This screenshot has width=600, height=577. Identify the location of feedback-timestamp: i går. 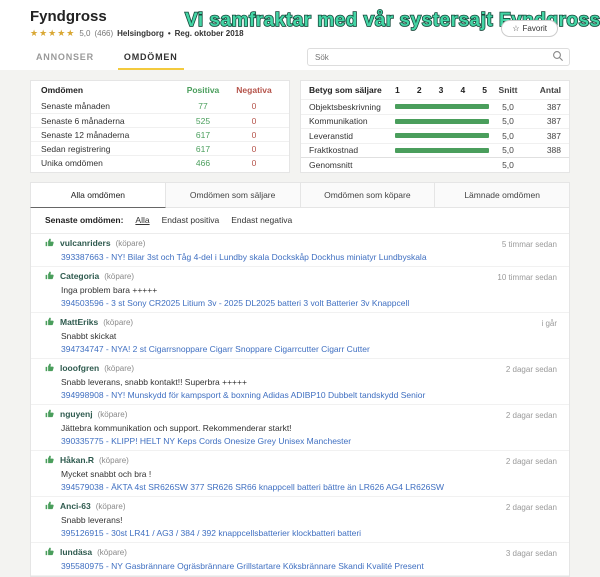
(549, 323).